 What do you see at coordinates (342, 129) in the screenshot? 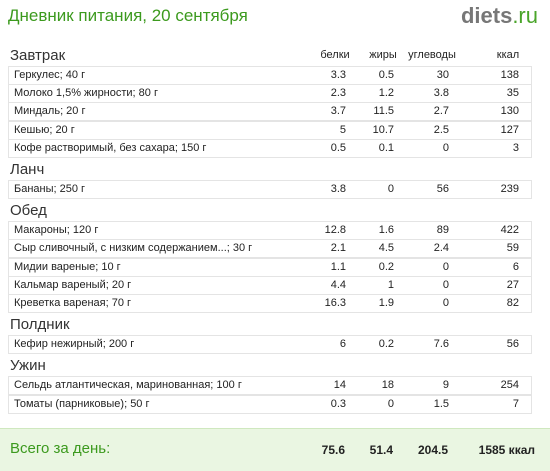
I see `food-value: 5` at bounding box center [342, 129].